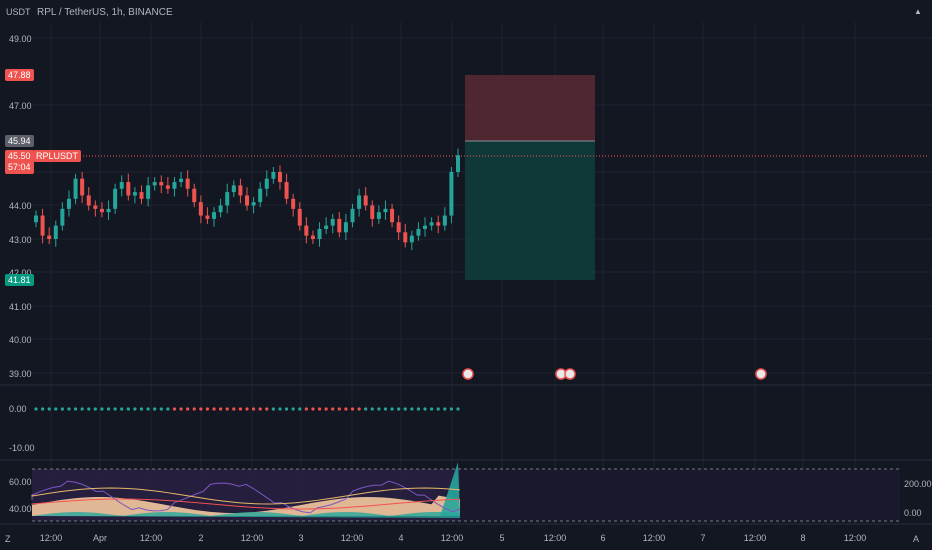 The image size is (932, 550). I want to click on time-axis-label: 6, so click(603, 538).